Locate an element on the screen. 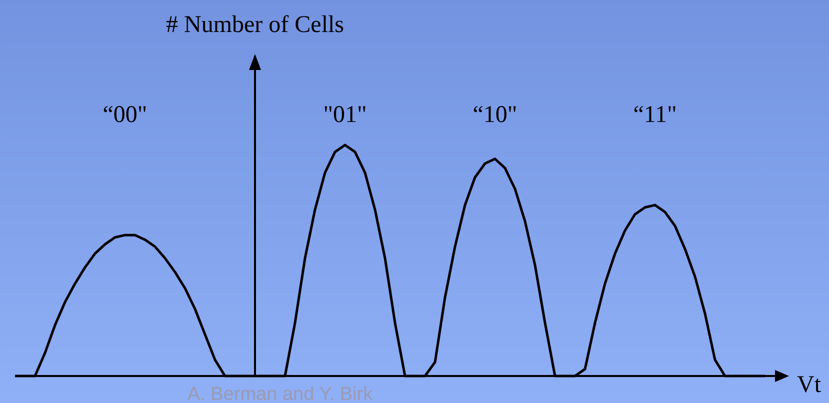  text: “10" is located at coordinates (495, 115).